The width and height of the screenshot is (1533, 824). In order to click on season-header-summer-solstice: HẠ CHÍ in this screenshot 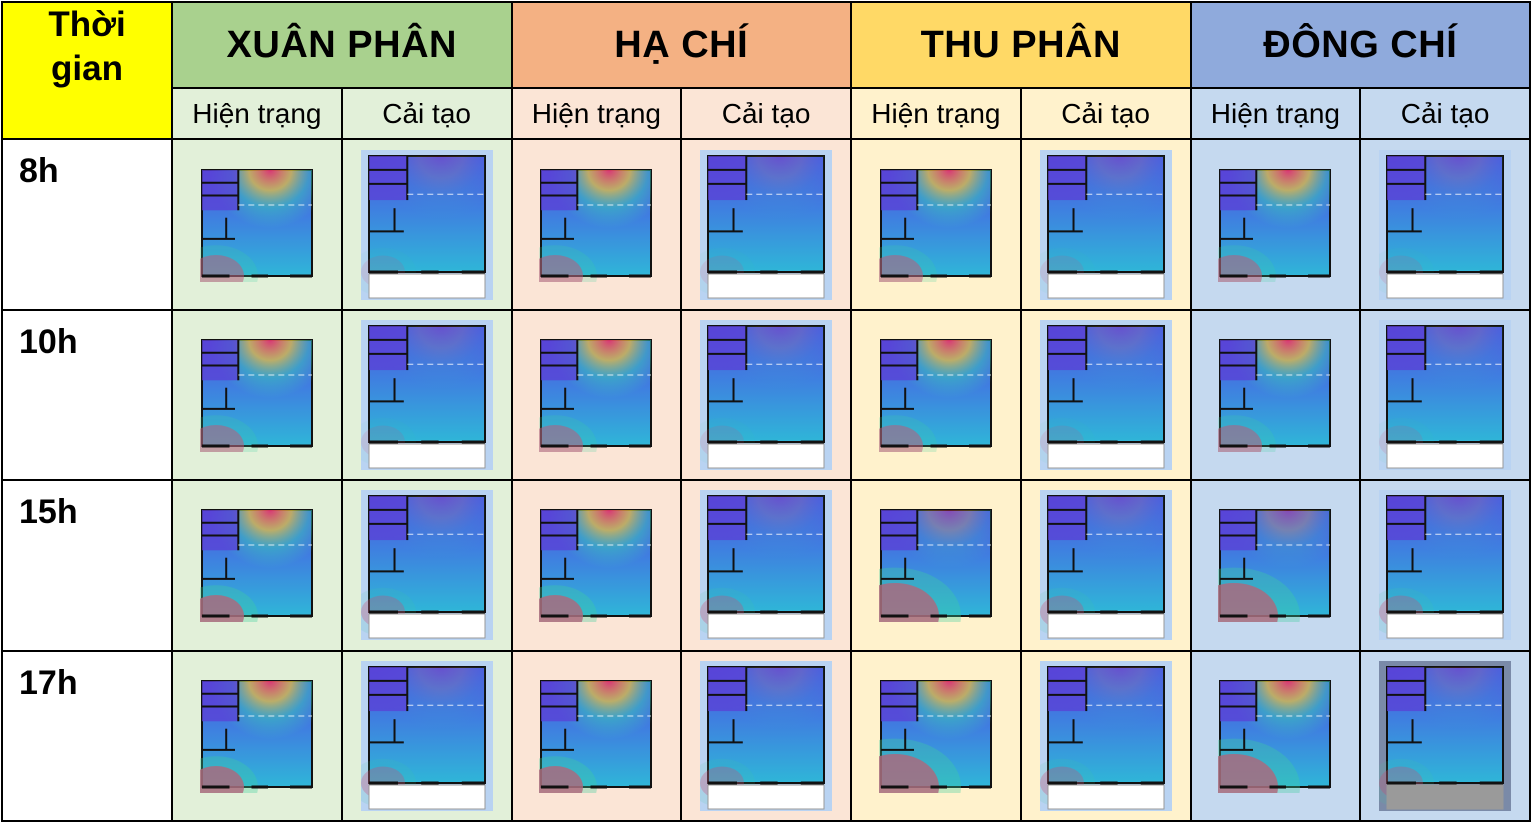, I will do `click(681, 45)`.